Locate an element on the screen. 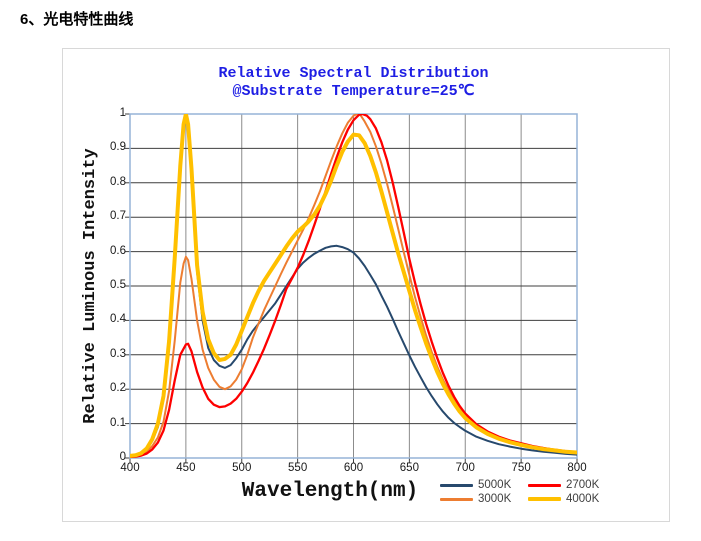 The height and width of the screenshot is (541, 701). y-tick-label: 0 is located at coordinates (122, 457).